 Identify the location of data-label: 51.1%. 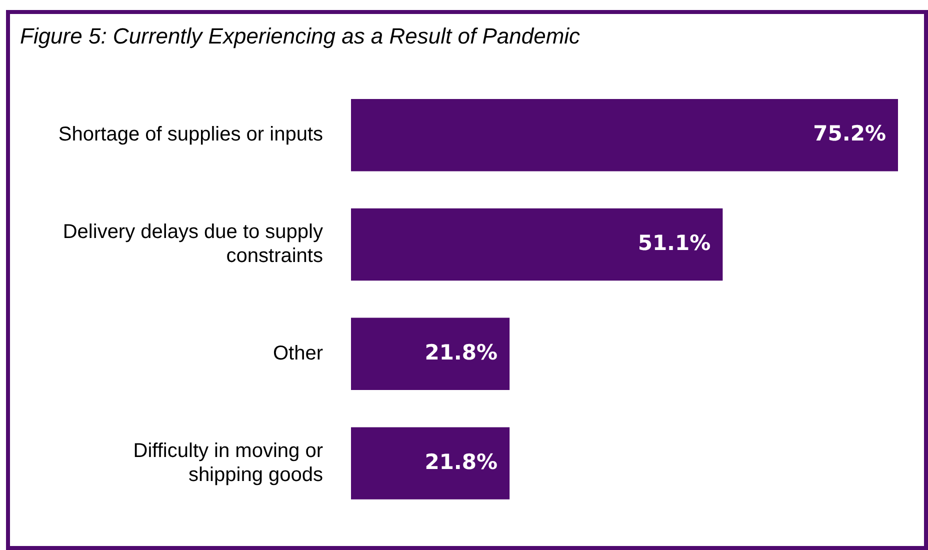
(674, 242).